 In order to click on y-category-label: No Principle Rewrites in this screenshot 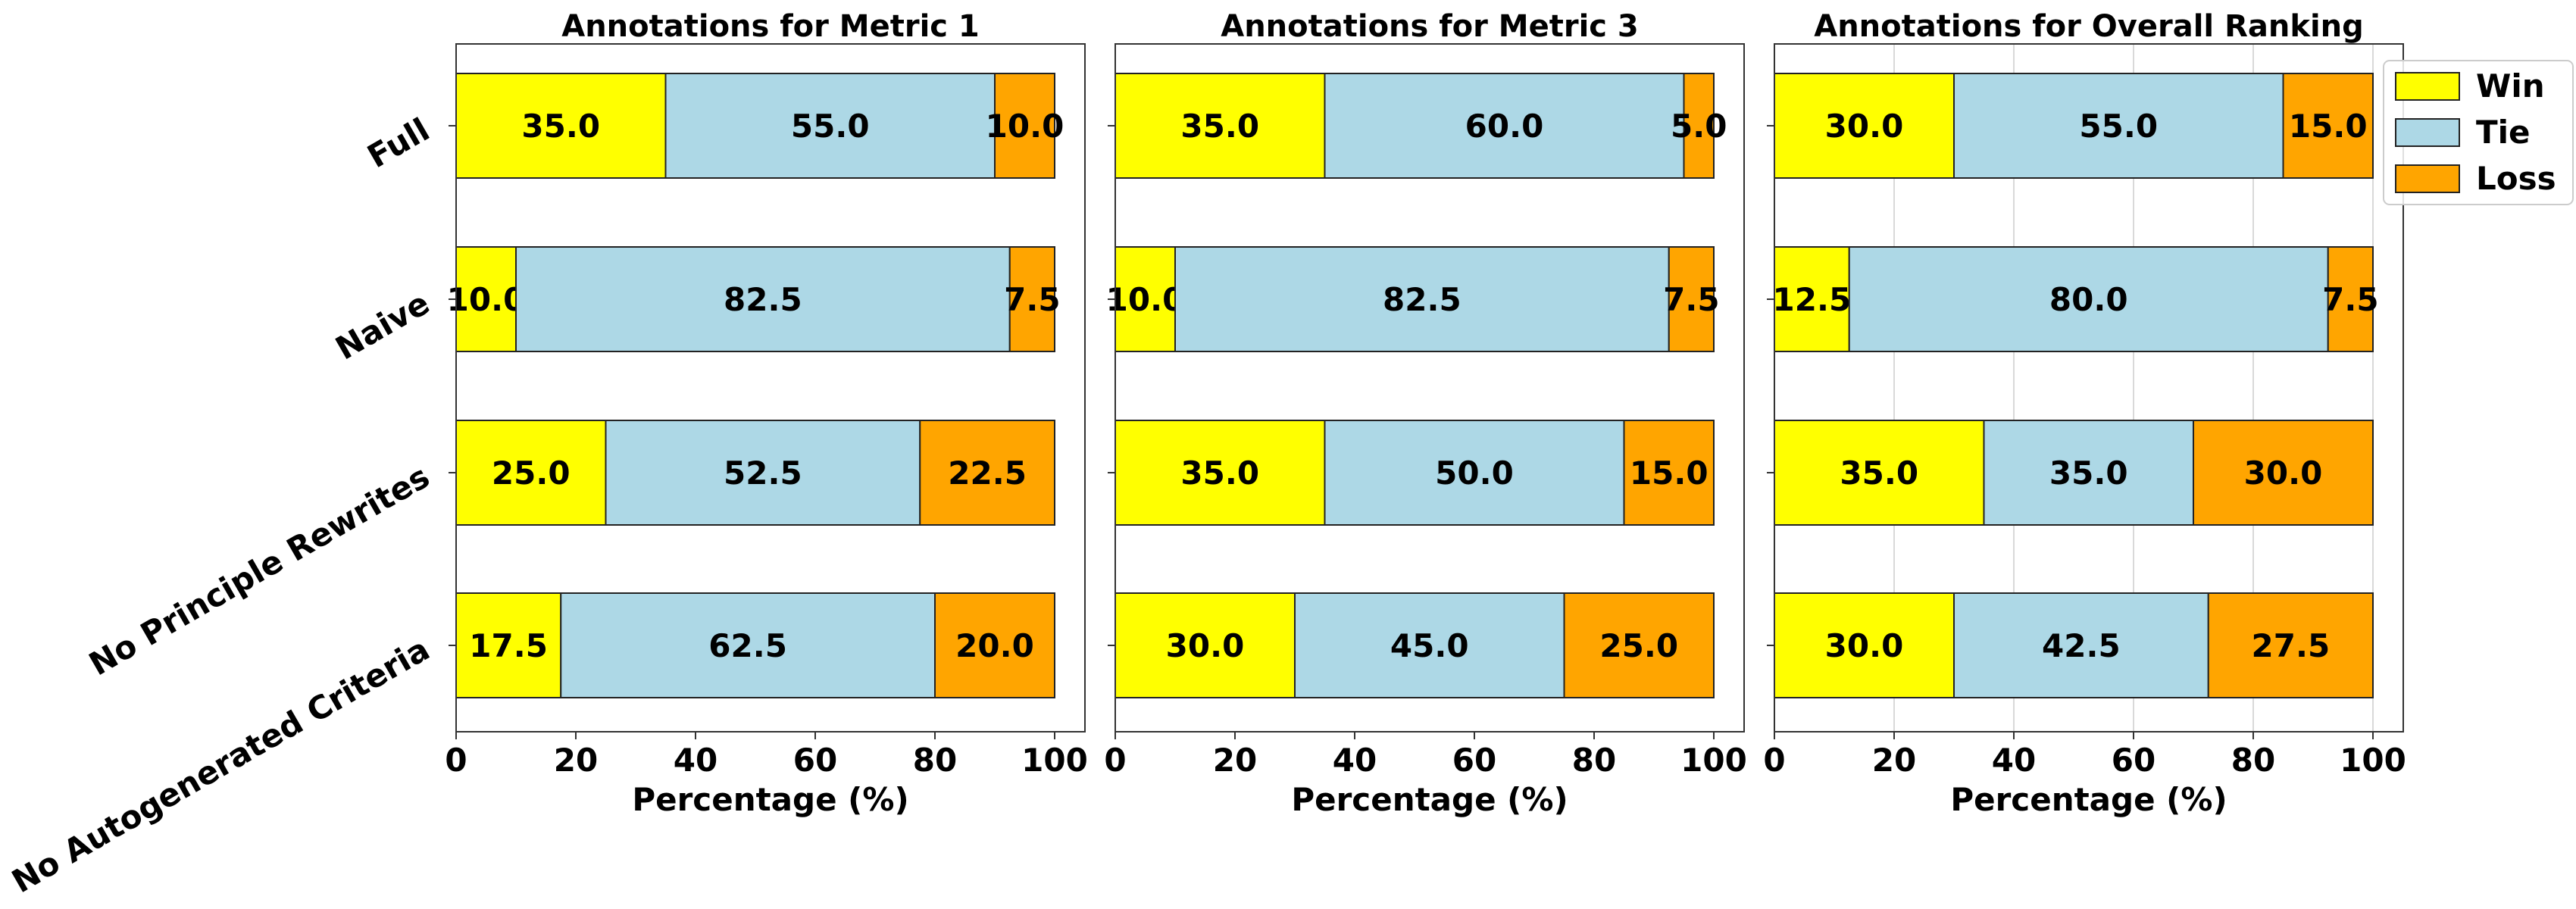, I will do `click(259, 570)`.